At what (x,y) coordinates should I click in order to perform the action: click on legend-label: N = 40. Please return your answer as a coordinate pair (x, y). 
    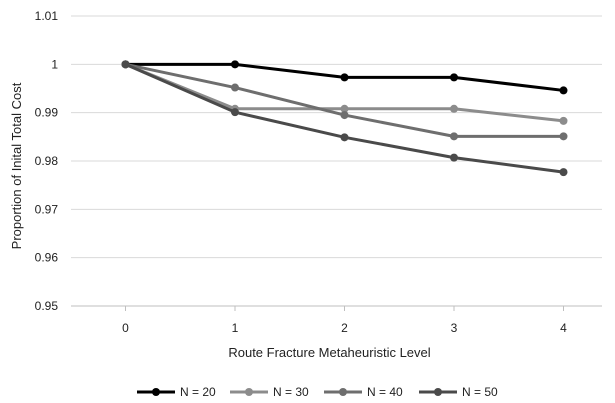
    Looking at the image, I should click on (385, 392).